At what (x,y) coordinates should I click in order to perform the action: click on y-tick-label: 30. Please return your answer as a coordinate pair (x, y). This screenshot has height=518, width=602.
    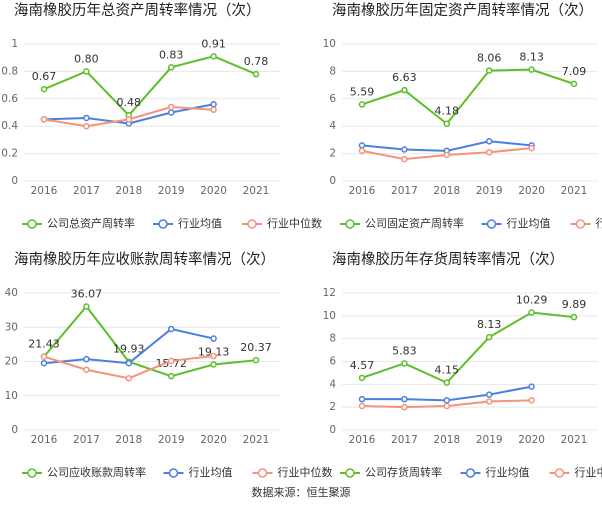
    Looking at the image, I should click on (11, 327).